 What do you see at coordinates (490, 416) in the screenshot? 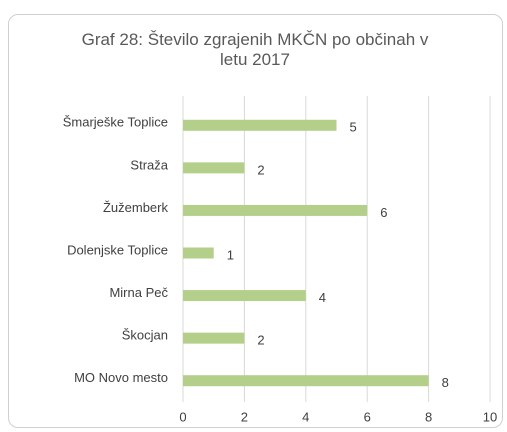
I see `x-tick-label: 10` at bounding box center [490, 416].